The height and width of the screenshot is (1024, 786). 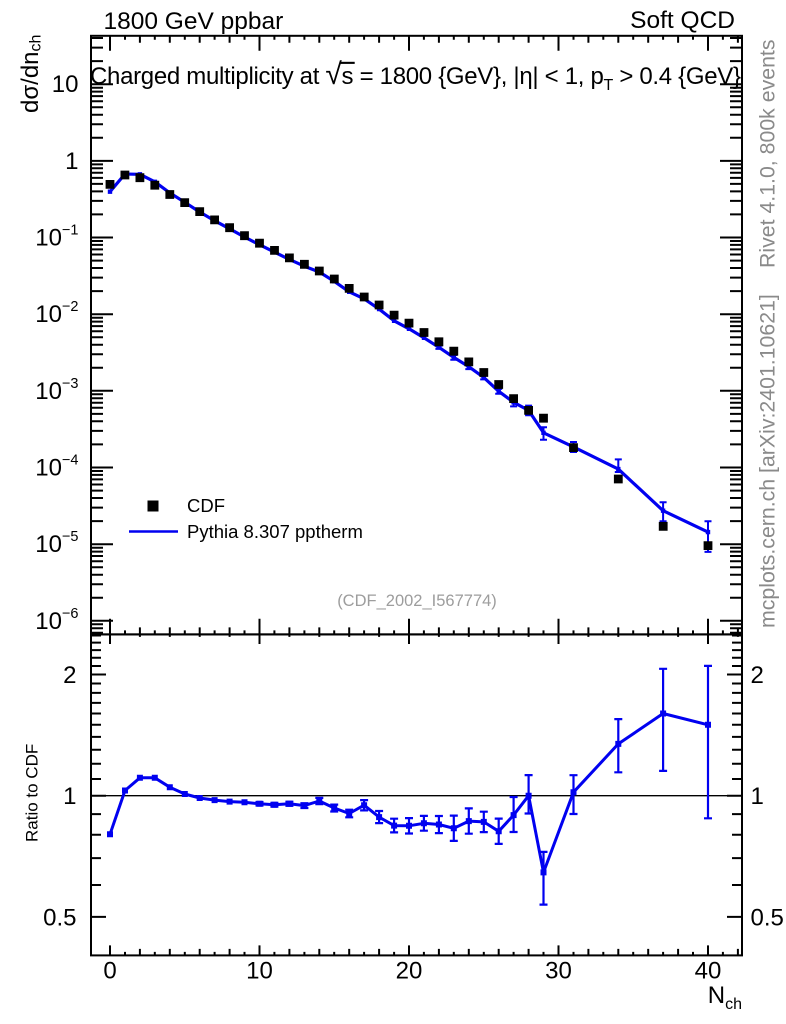 I want to click on svg-text: dσ/dnch, so click(x=31, y=74).